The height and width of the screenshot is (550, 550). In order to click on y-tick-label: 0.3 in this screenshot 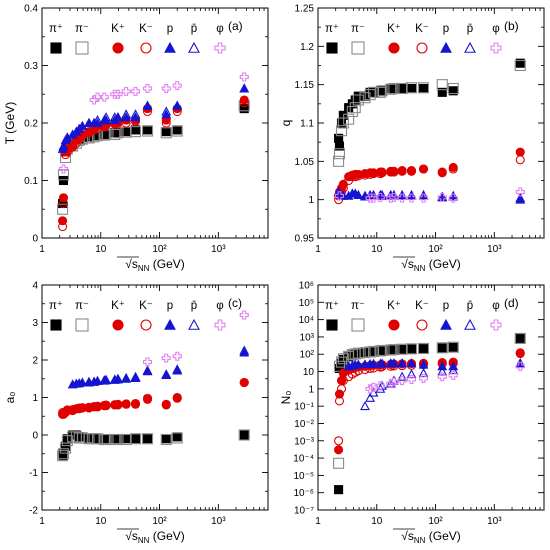, I will do `click(31, 66)`.